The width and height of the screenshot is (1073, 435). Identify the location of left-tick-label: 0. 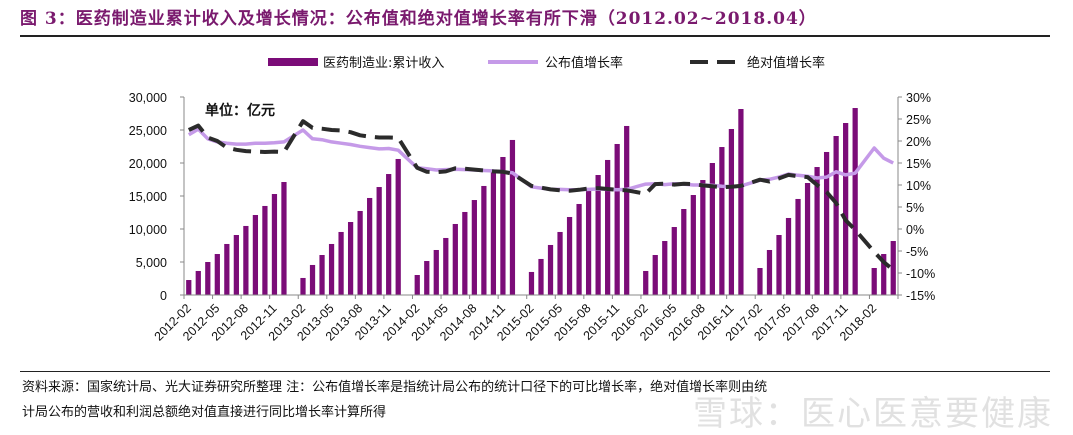
(163, 296).